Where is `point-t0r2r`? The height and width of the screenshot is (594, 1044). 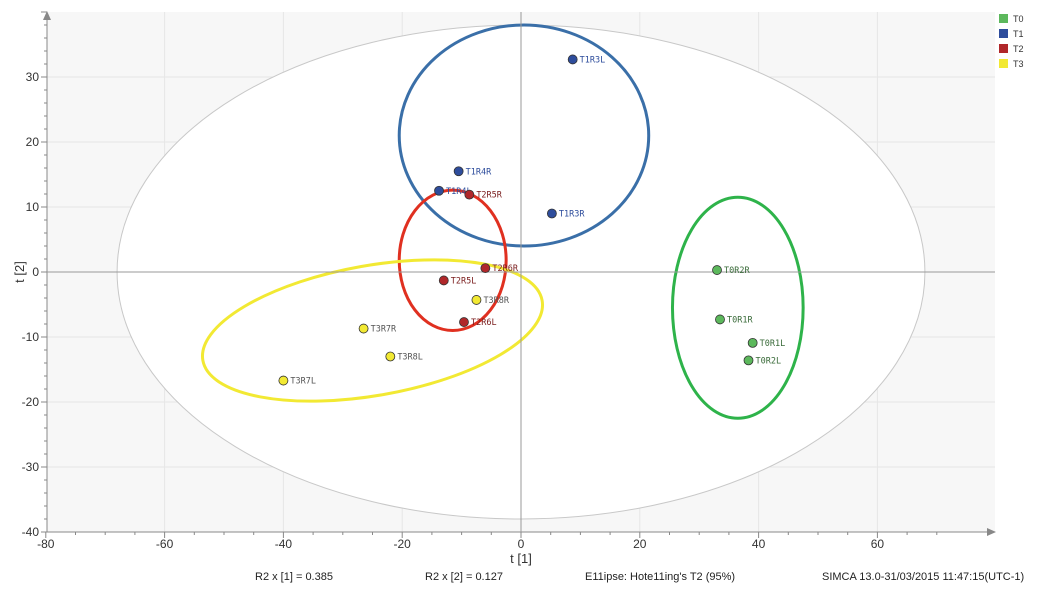 point-t0r2r is located at coordinates (717, 270).